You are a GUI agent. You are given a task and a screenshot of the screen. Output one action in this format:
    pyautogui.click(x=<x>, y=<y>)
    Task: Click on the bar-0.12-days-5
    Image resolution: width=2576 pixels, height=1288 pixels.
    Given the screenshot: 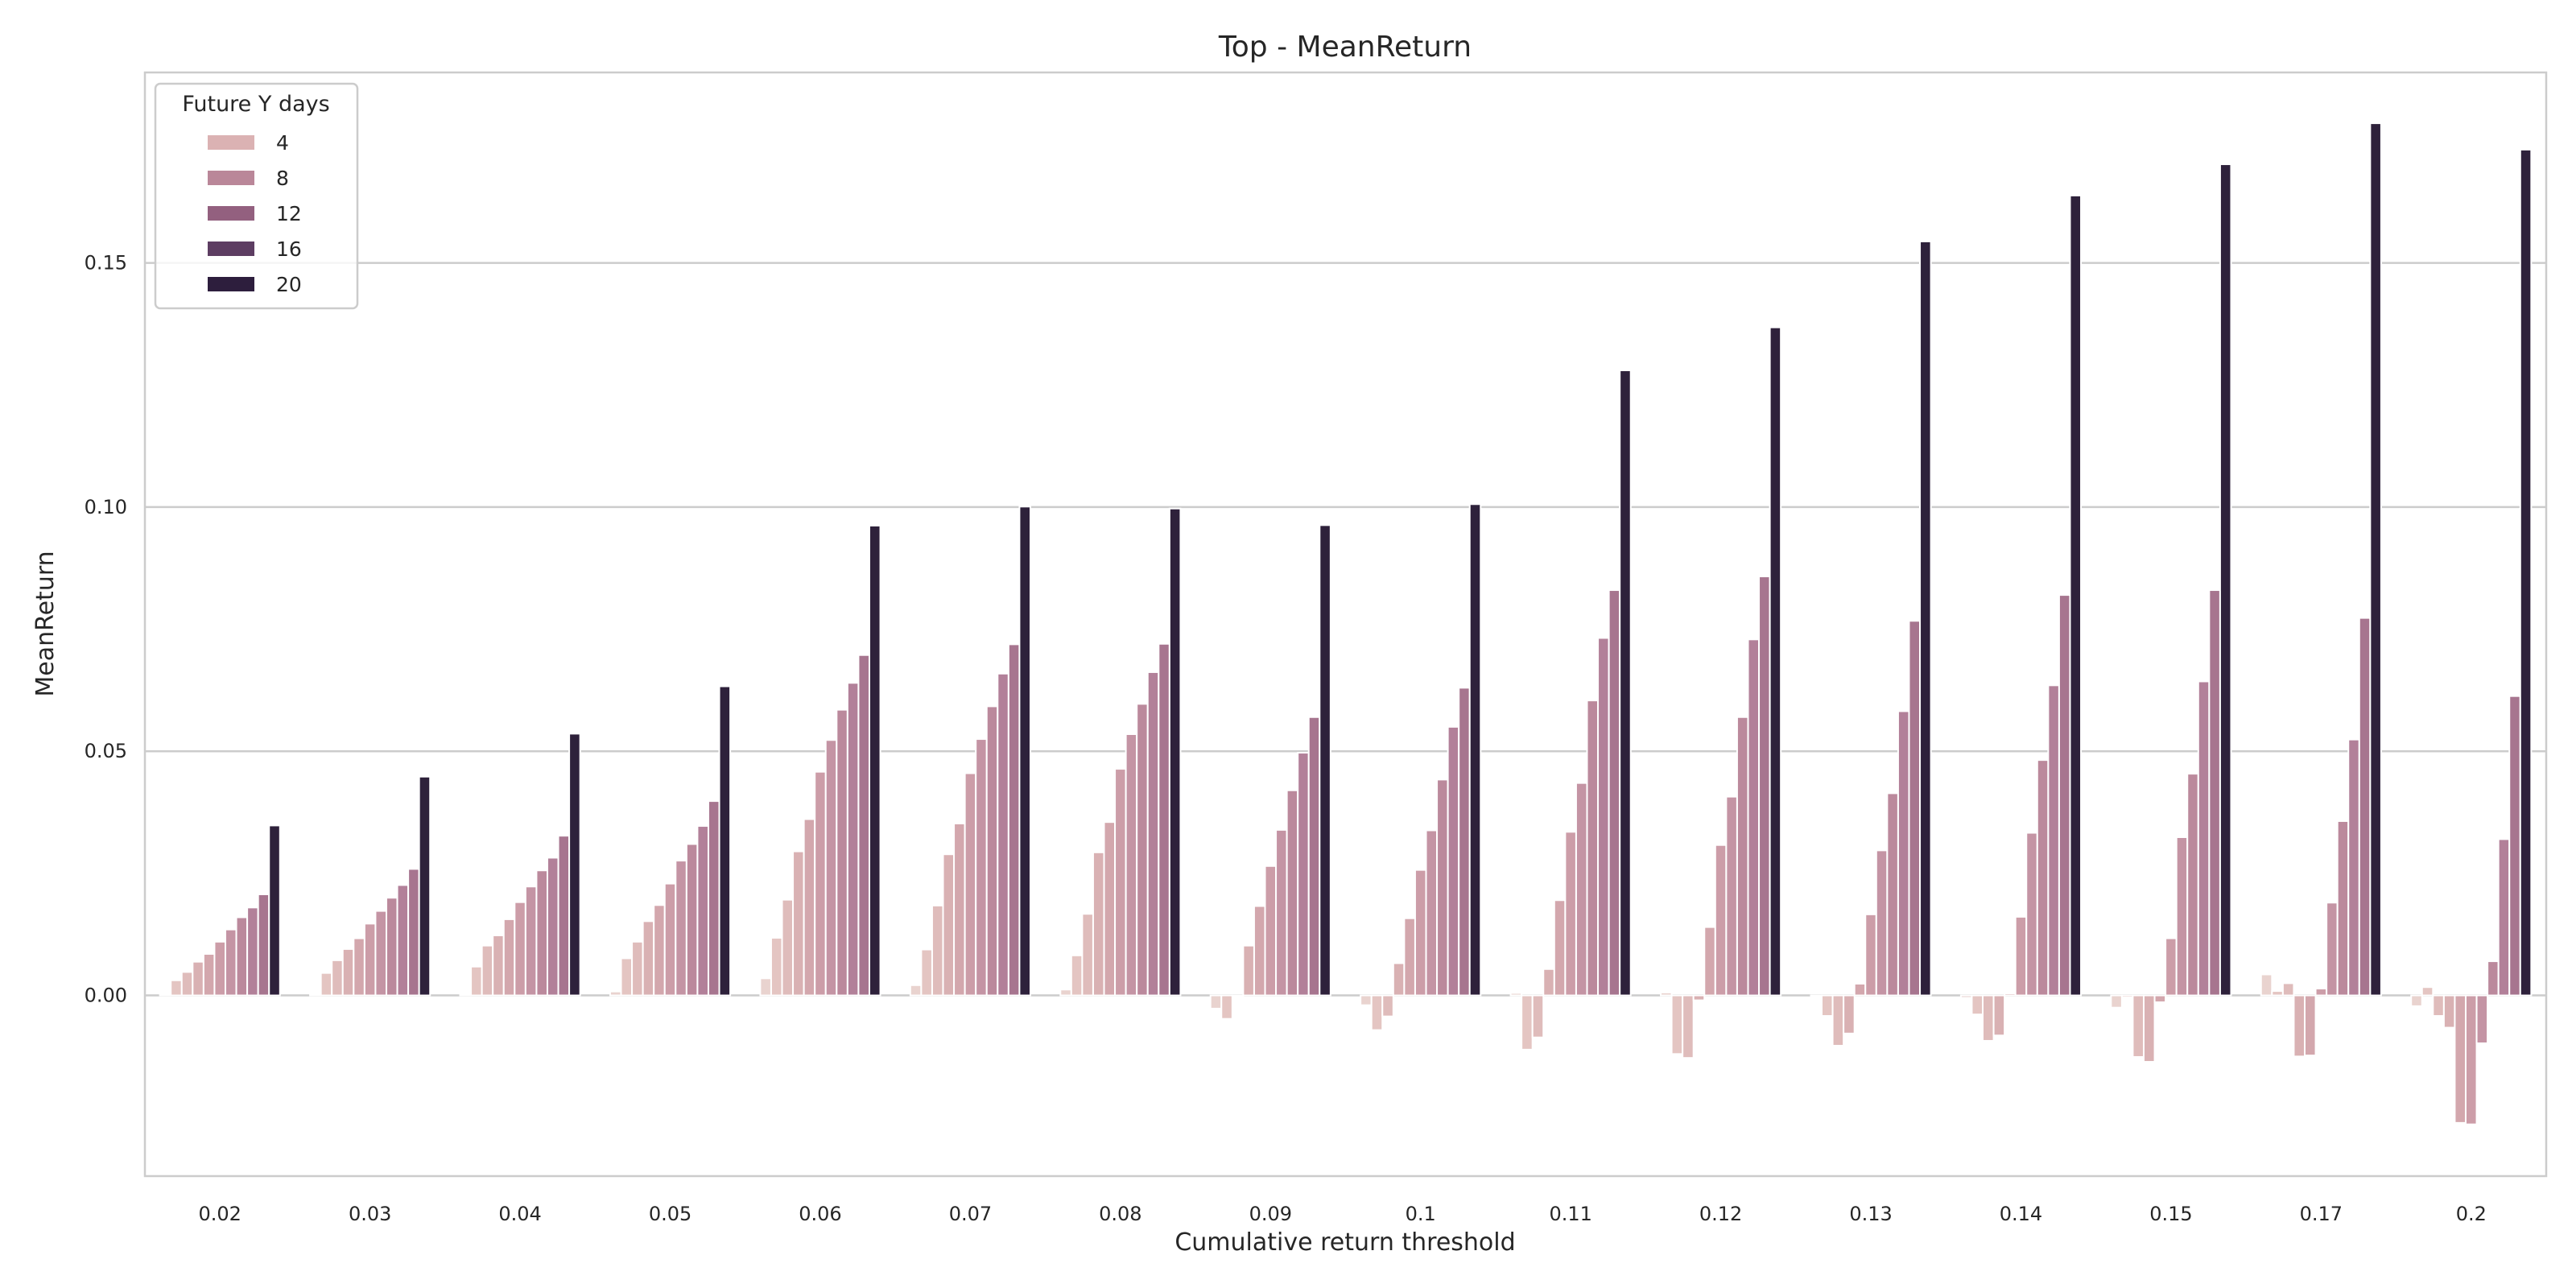 What is the action you would take?
    pyautogui.click(x=1709, y=961)
    